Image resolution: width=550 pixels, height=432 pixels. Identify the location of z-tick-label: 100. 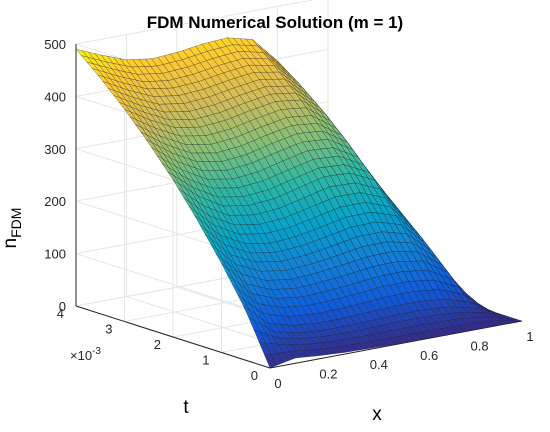
(55, 254).